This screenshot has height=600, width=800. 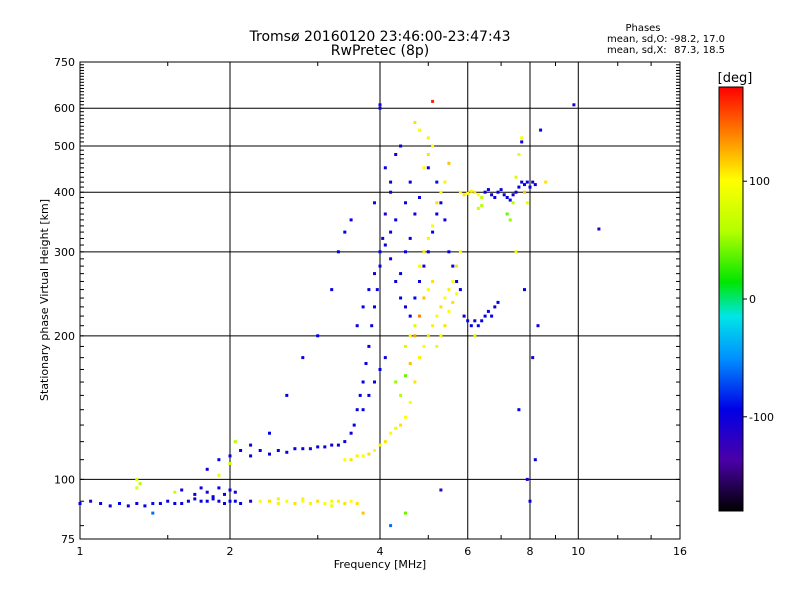 I want to click on stats-o-label: mean, sd,O:, so click(x=637, y=39).